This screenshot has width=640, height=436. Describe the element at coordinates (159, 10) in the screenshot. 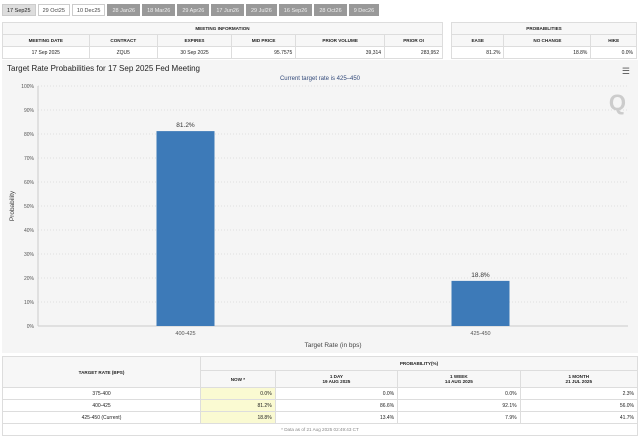

I see `tab-meeting: 18 Mar26` at that location.